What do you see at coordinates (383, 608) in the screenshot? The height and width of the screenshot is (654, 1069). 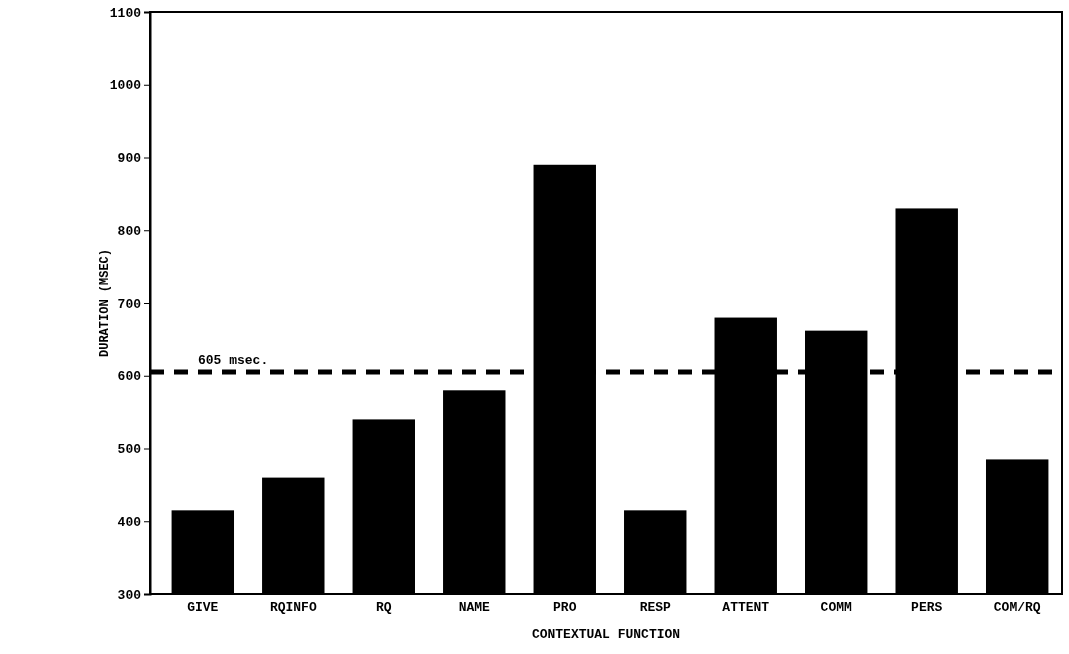 I see `x-tick-label: RQ` at bounding box center [383, 608].